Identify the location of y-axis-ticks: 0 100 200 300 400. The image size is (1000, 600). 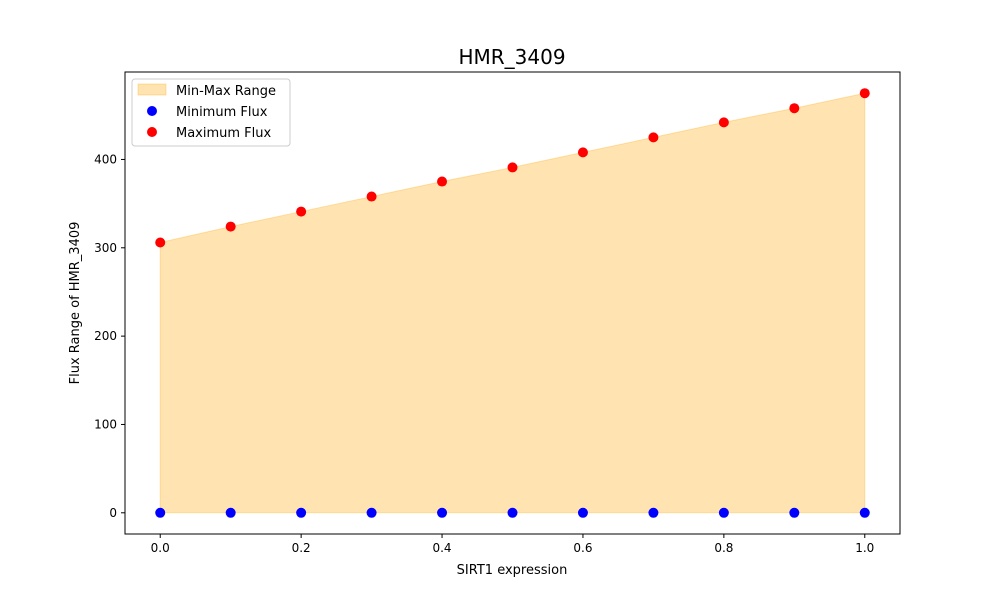
(109, 336).